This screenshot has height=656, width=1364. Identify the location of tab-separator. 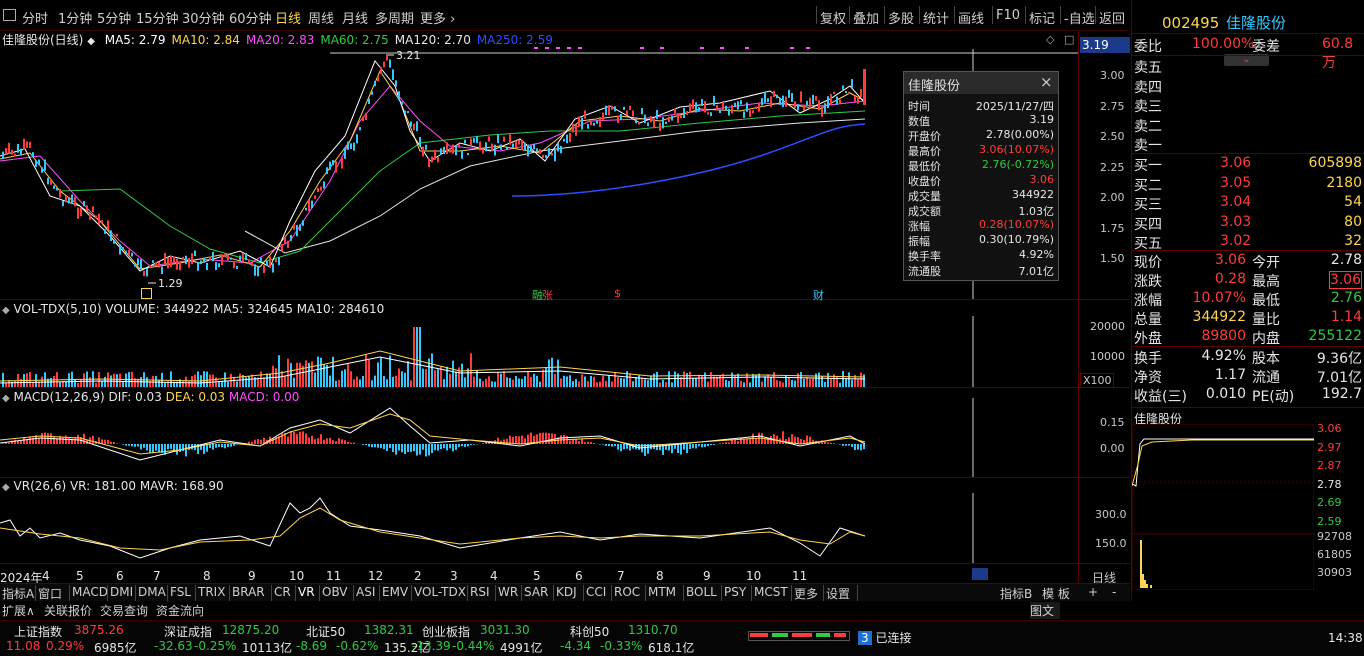
(611, 593).